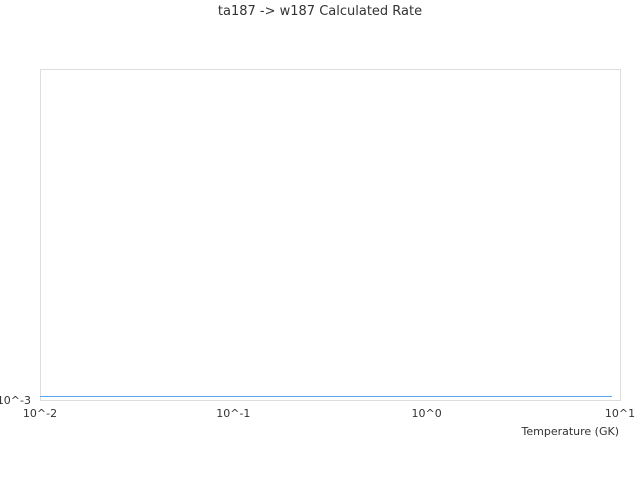 The width and height of the screenshot is (640, 480). What do you see at coordinates (320, 11) in the screenshot?
I see `chart-title: ta187 -> w187 Calculated Rate` at bounding box center [320, 11].